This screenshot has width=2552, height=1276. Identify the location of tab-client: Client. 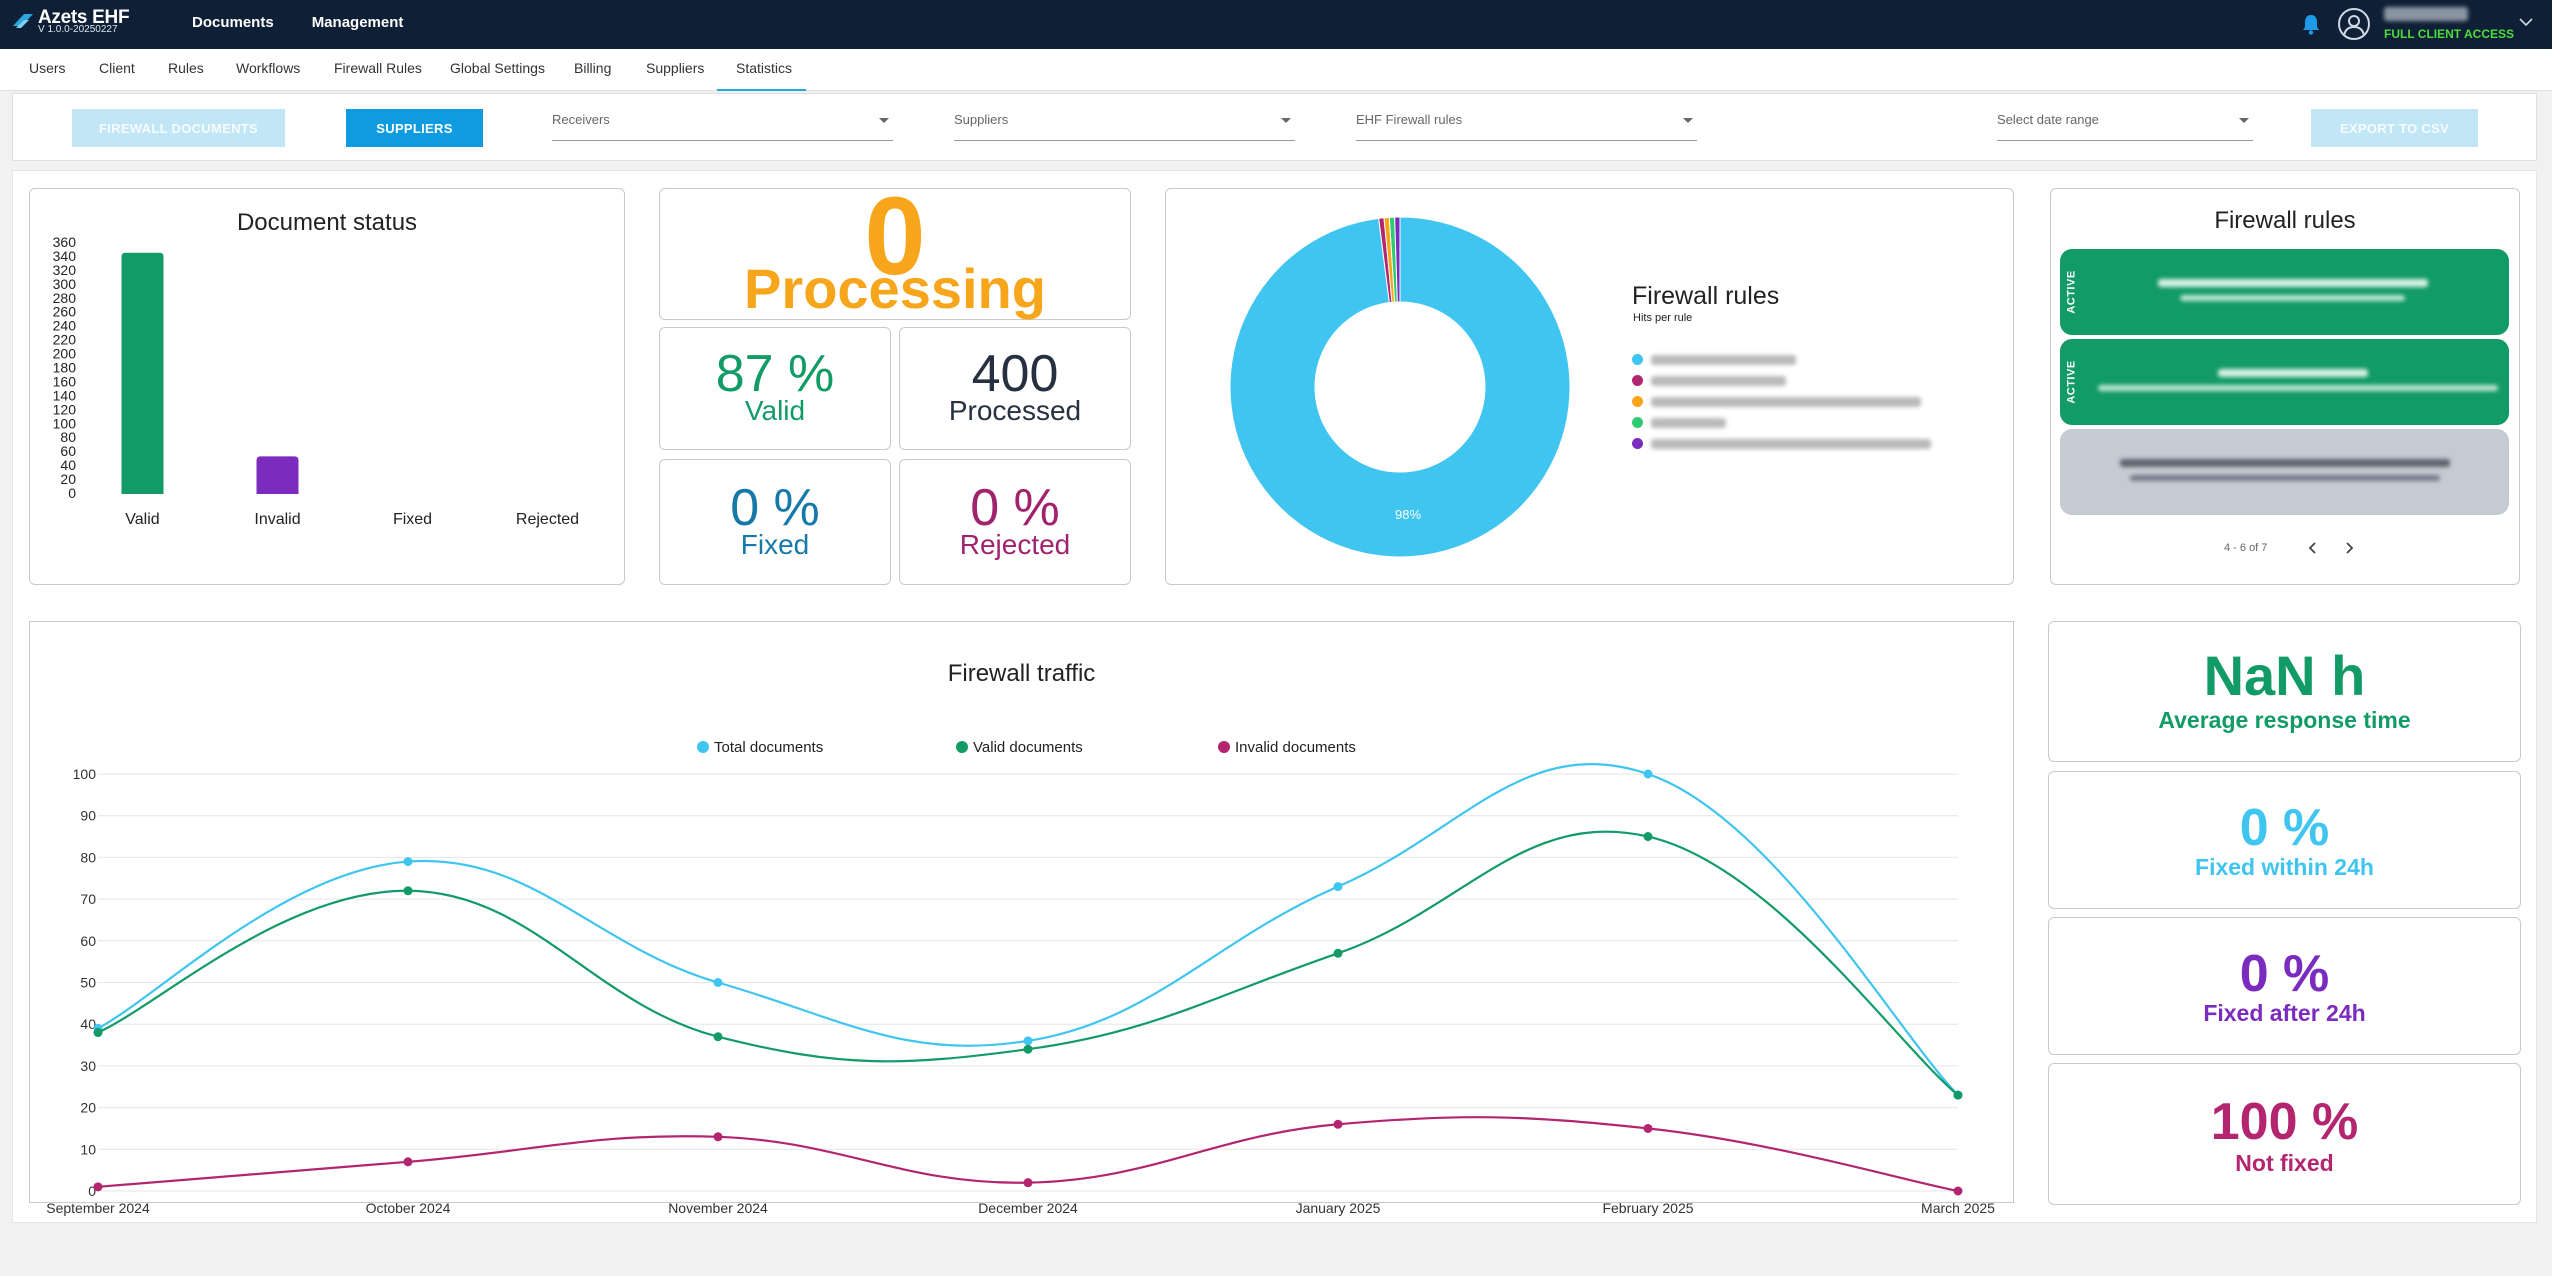
(117, 68).